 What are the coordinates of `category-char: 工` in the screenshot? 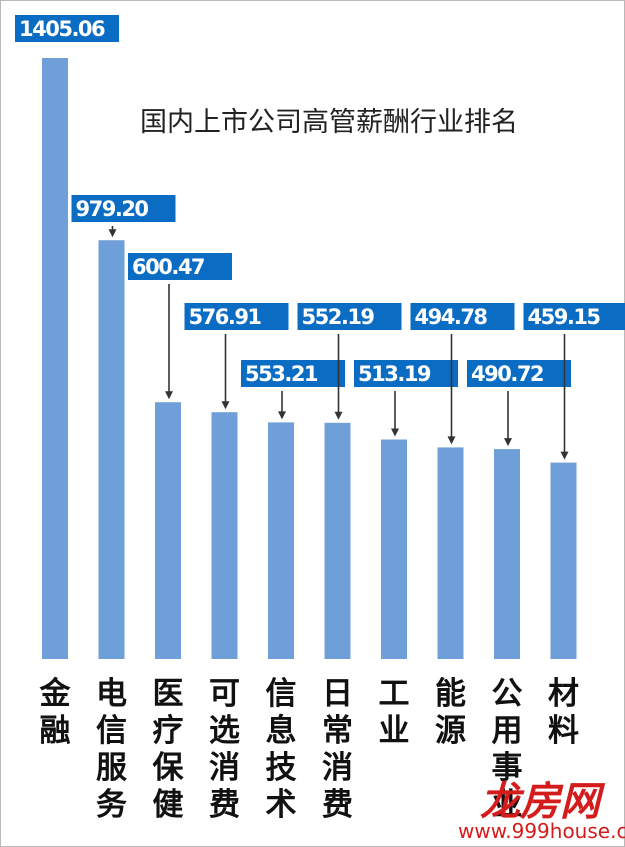 It's located at (394, 694).